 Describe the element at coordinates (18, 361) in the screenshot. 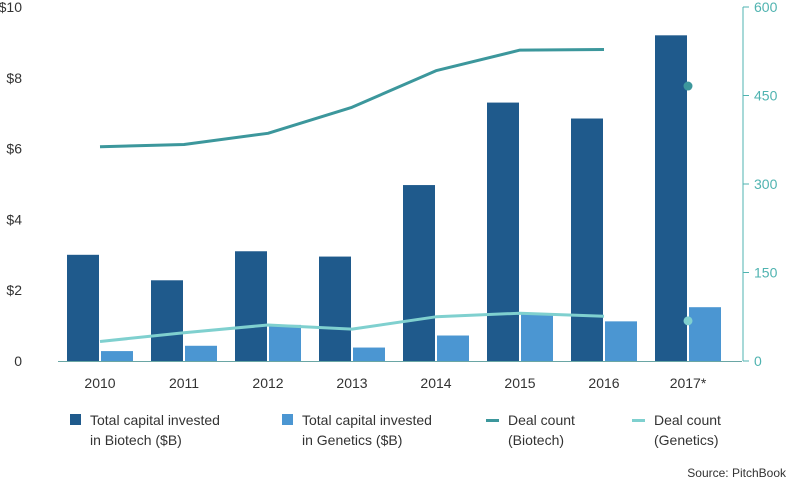

I see `left-tick-label-0: 0` at that location.